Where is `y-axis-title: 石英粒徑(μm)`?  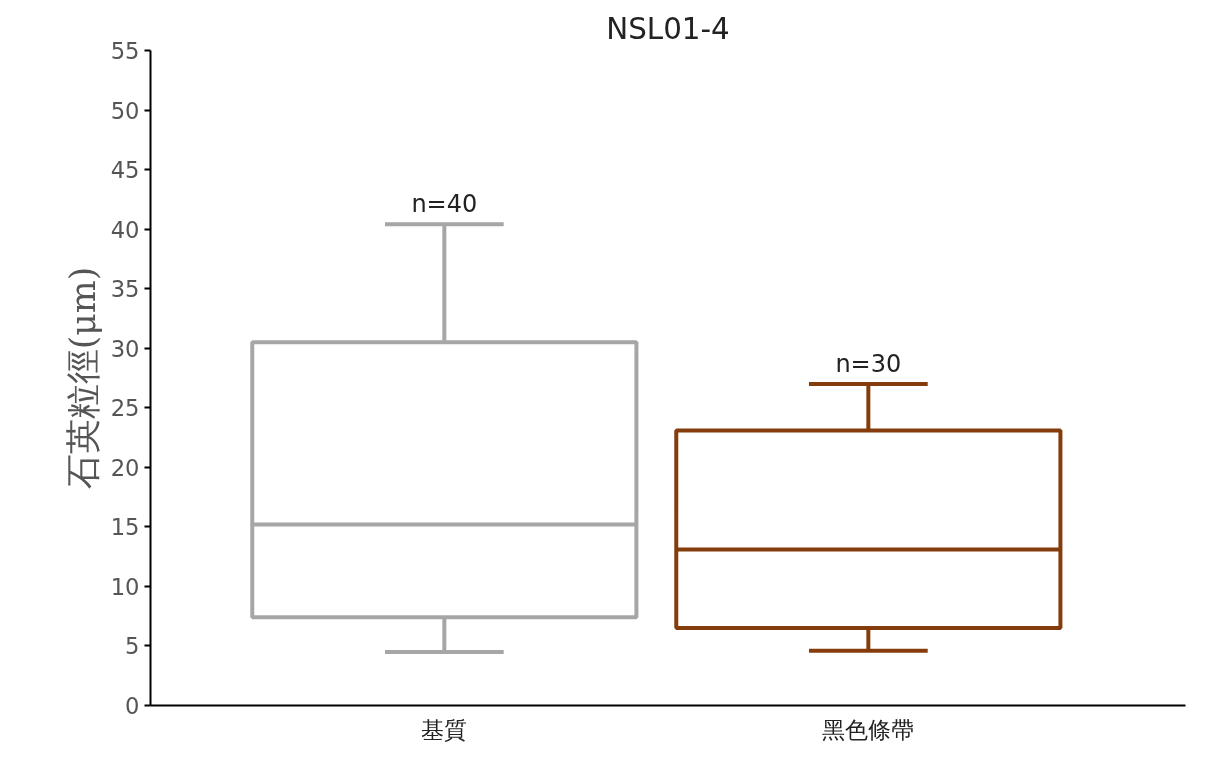 y-axis-title: 石英粒徑(μm) is located at coordinates (82, 378).